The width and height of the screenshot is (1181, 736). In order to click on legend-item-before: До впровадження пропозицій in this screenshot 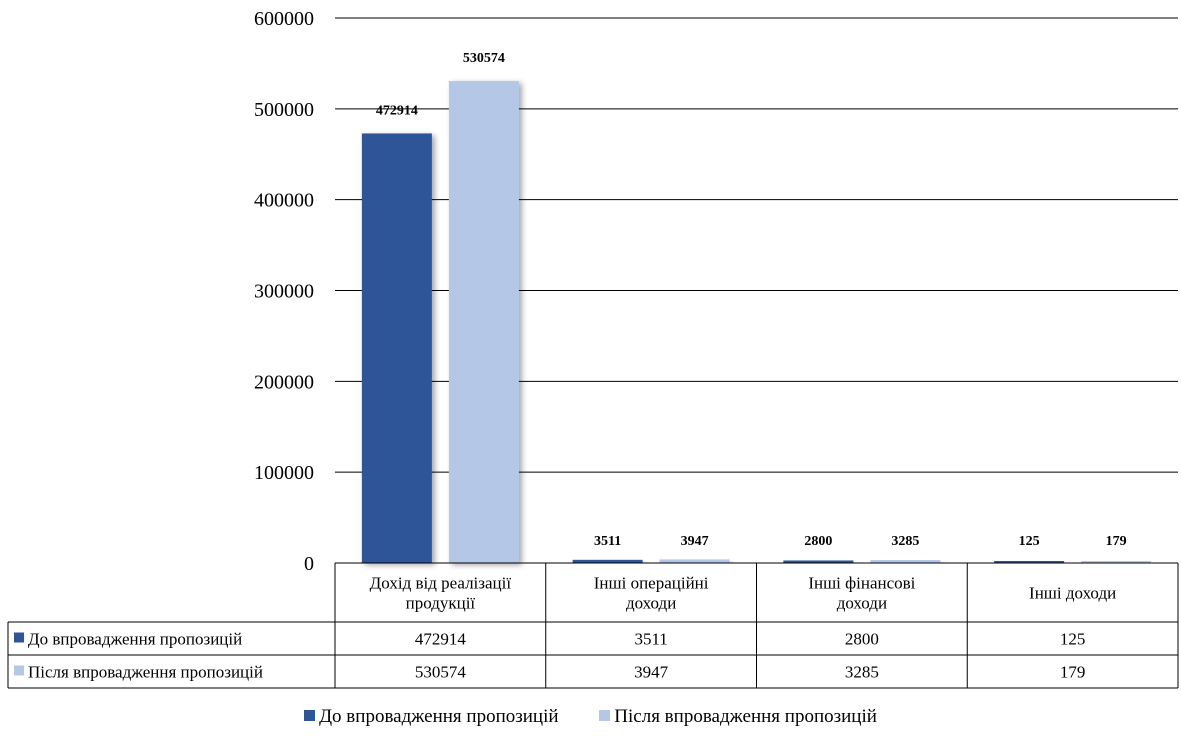, I will do `click(431, 717)`.